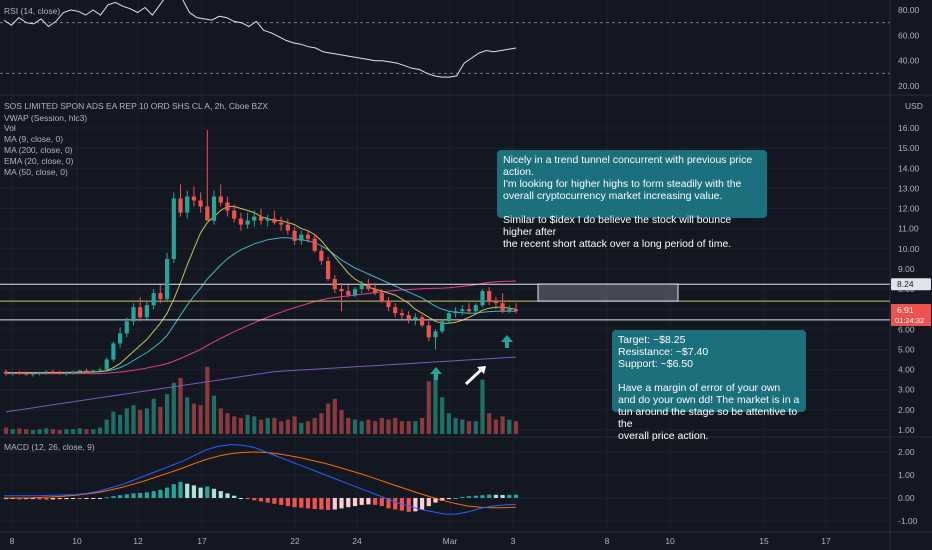  Describe the element at coordinates (36, 172) in the screenshot. I see `indicator-label: MA (50, close, 0)` at that location.